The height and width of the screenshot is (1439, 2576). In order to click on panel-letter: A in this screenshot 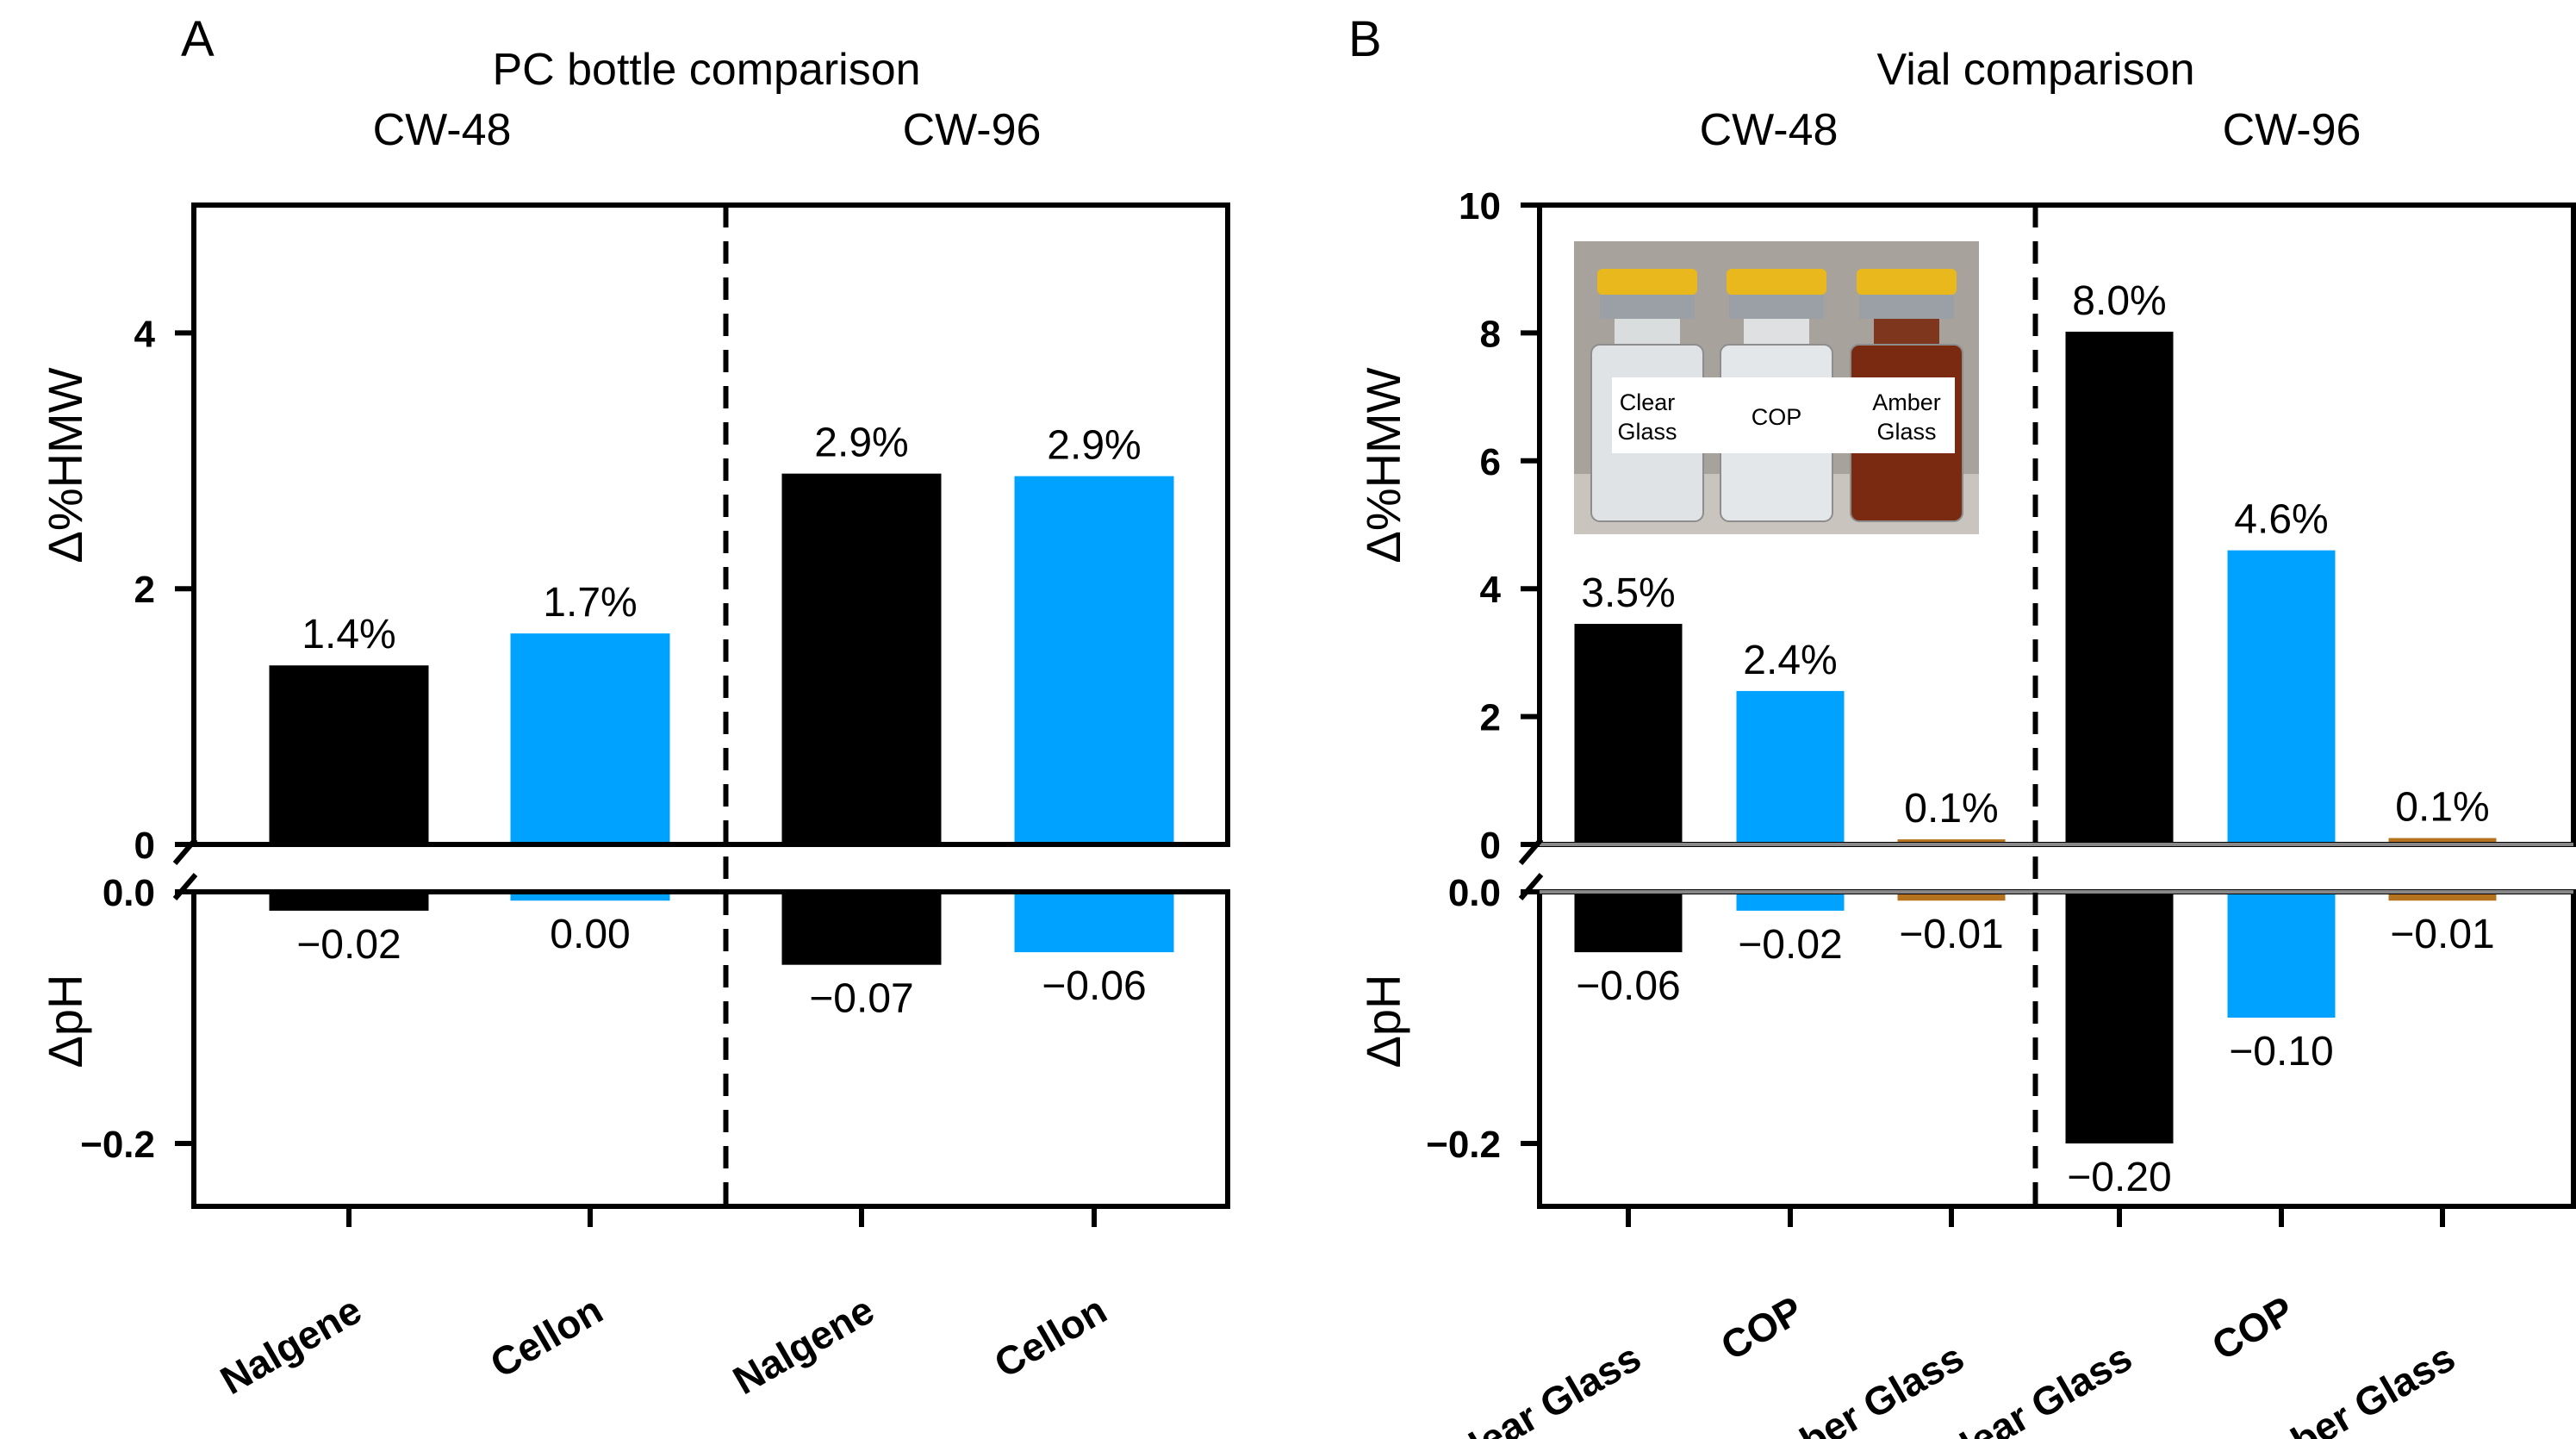, I will do `click(198, 39)`.